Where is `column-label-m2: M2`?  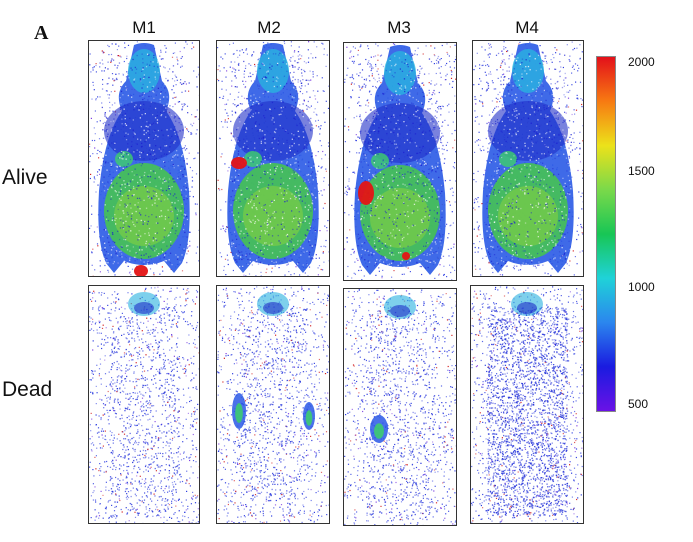 column-label-m2: M2 is located at coordinates (269, 27).